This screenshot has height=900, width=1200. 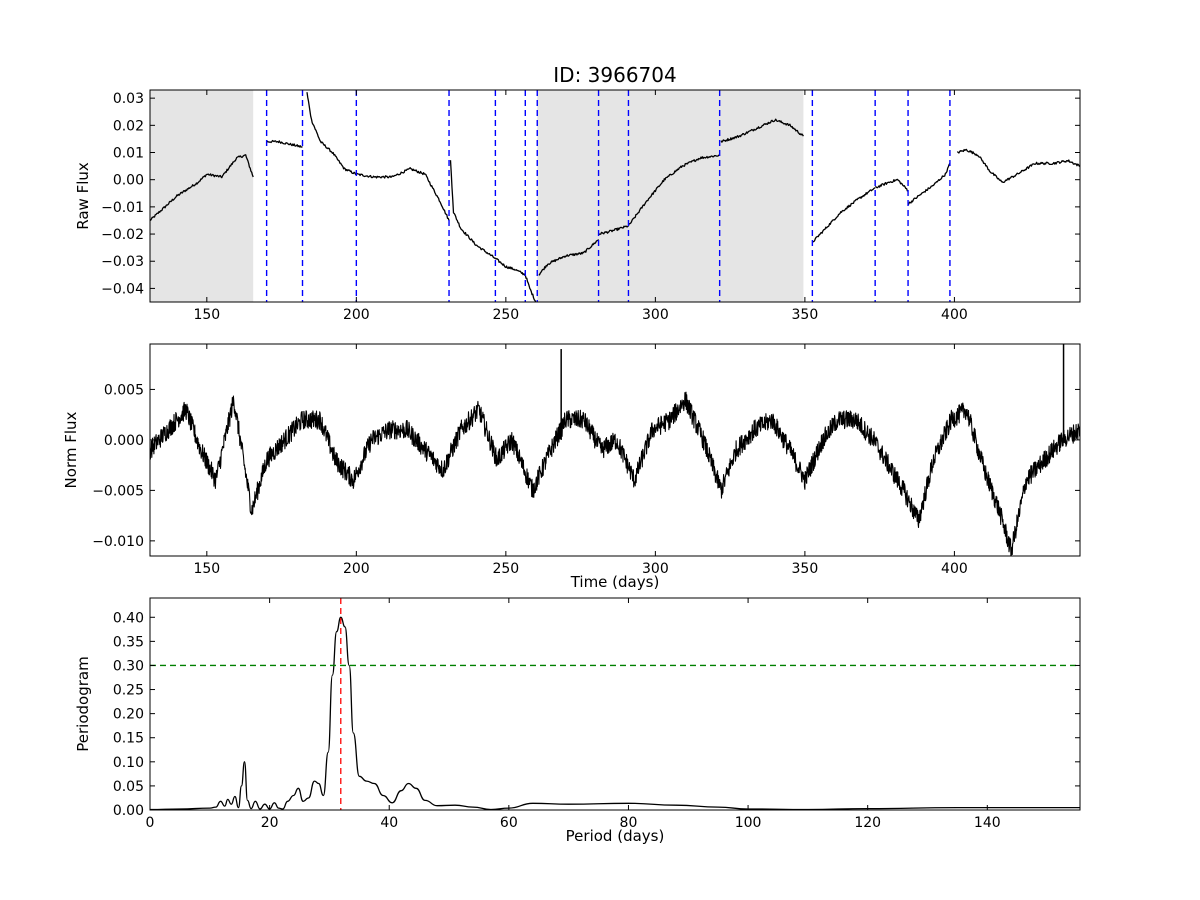 What do you see at coordinates (124, 441) in the screenshot?
I see `y-tick-label: 0.000` at bounding box center [124, 441].